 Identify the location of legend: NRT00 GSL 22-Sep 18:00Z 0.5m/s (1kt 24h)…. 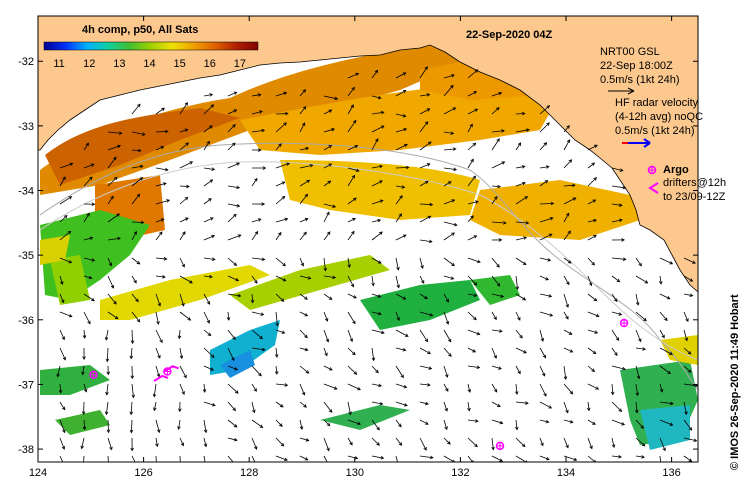
(663, 124).